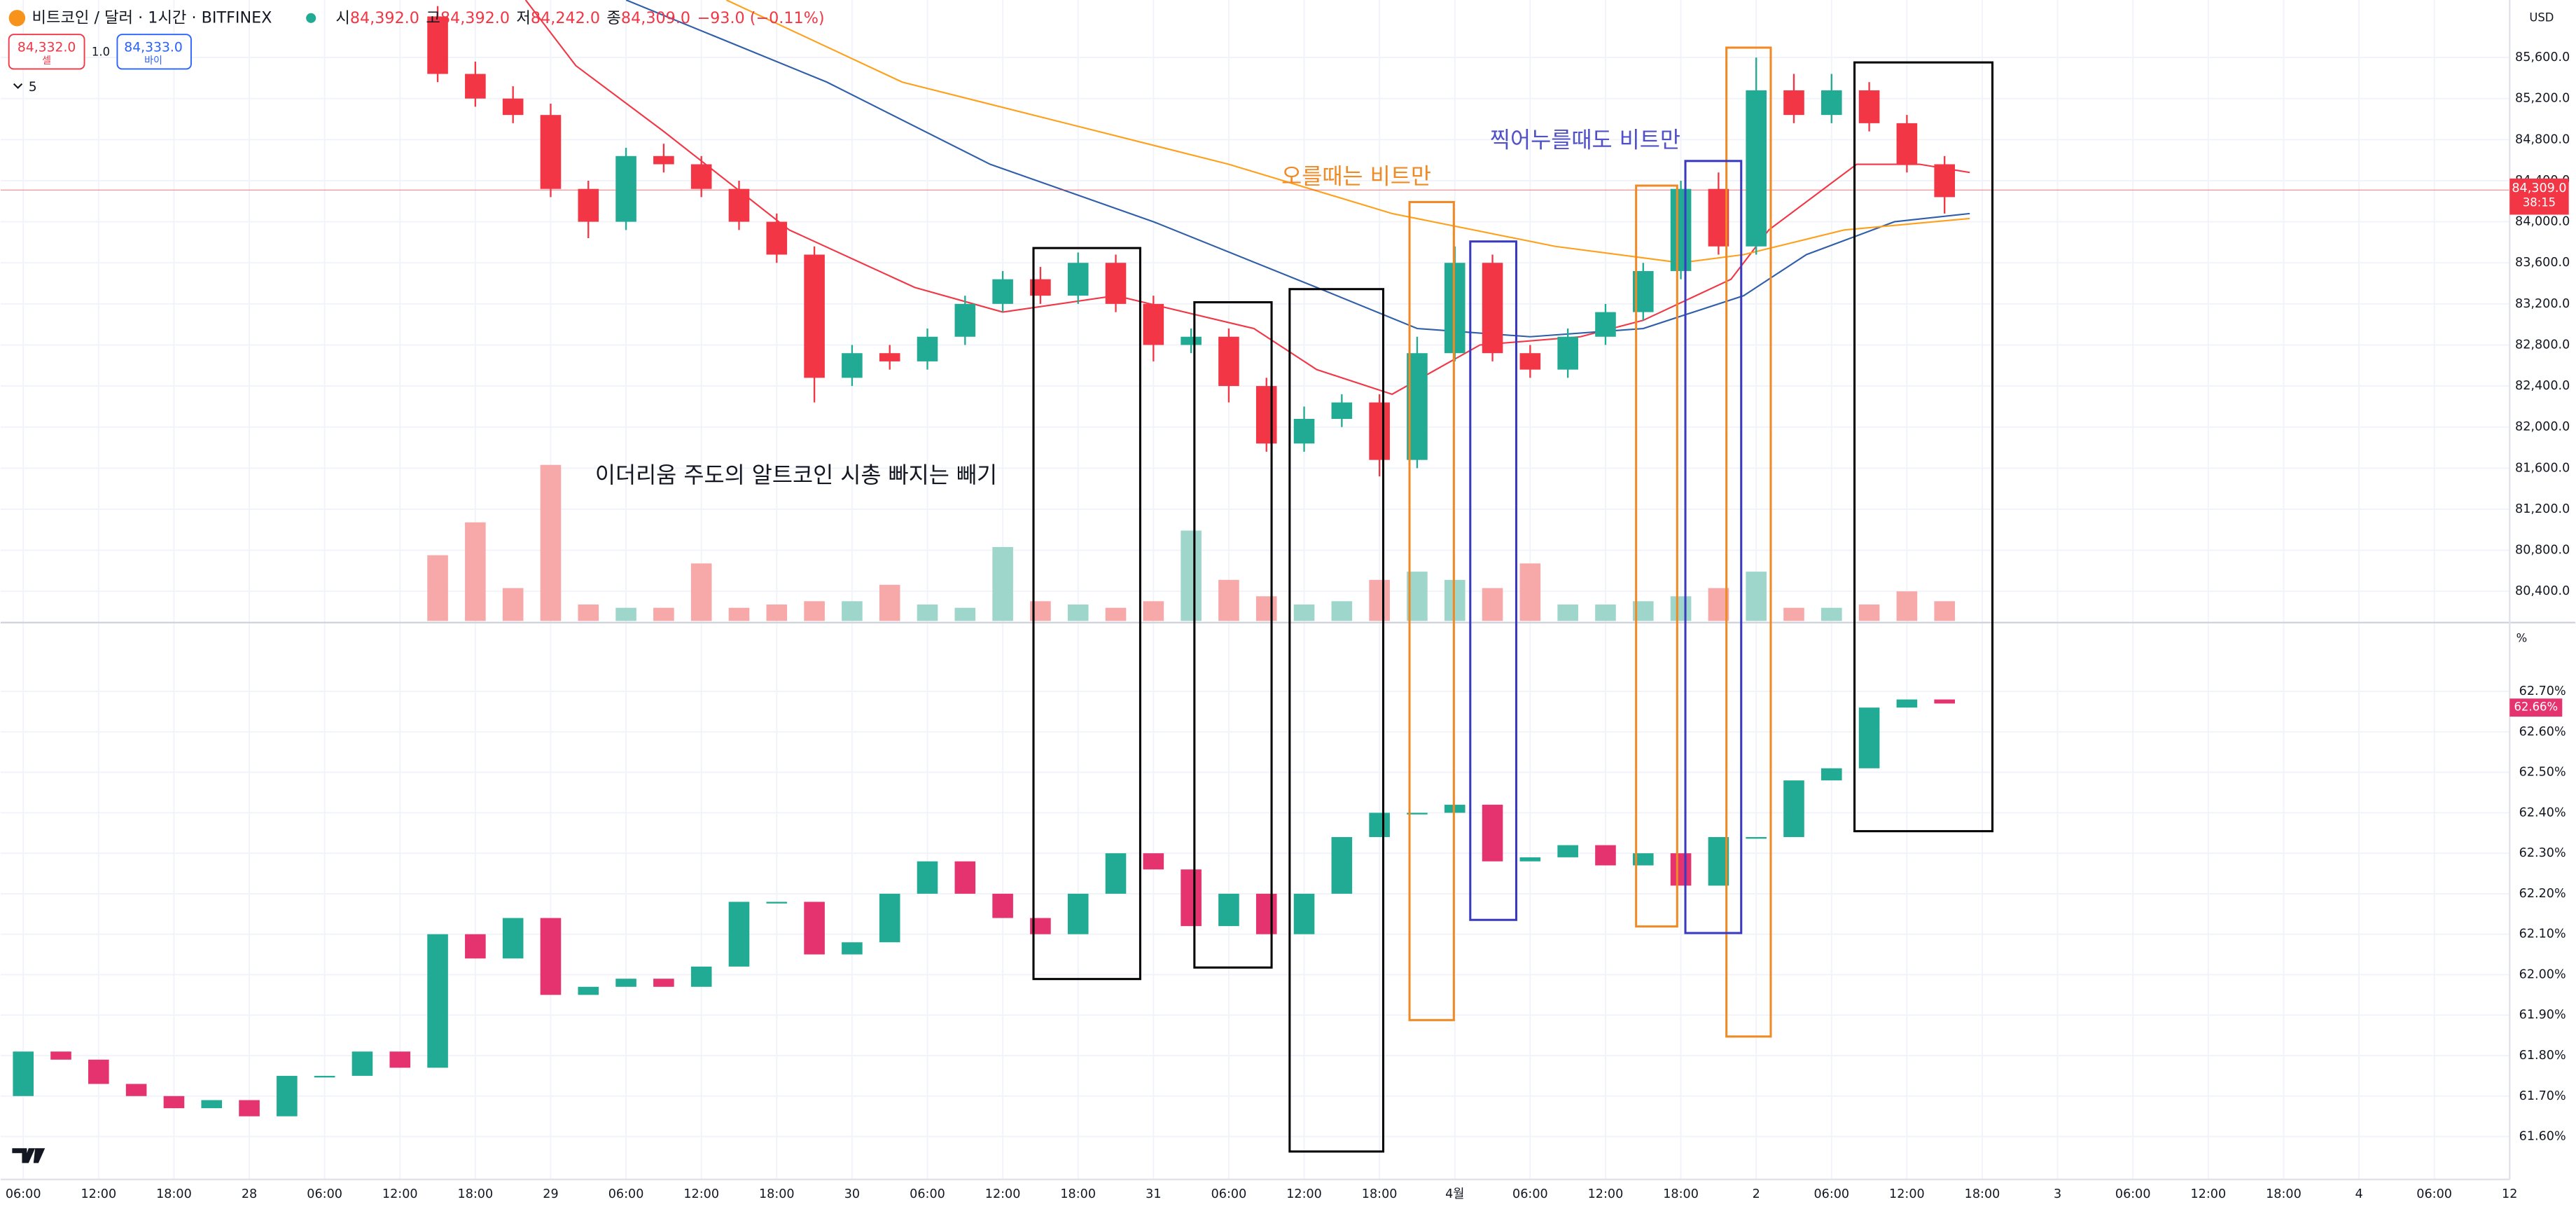 The width and height of the screenshot is (2576, 1209). Describe the element at coordinates (2542, 99) in the screenshot. I see `y-tick-label: 85,200.0` at that location.